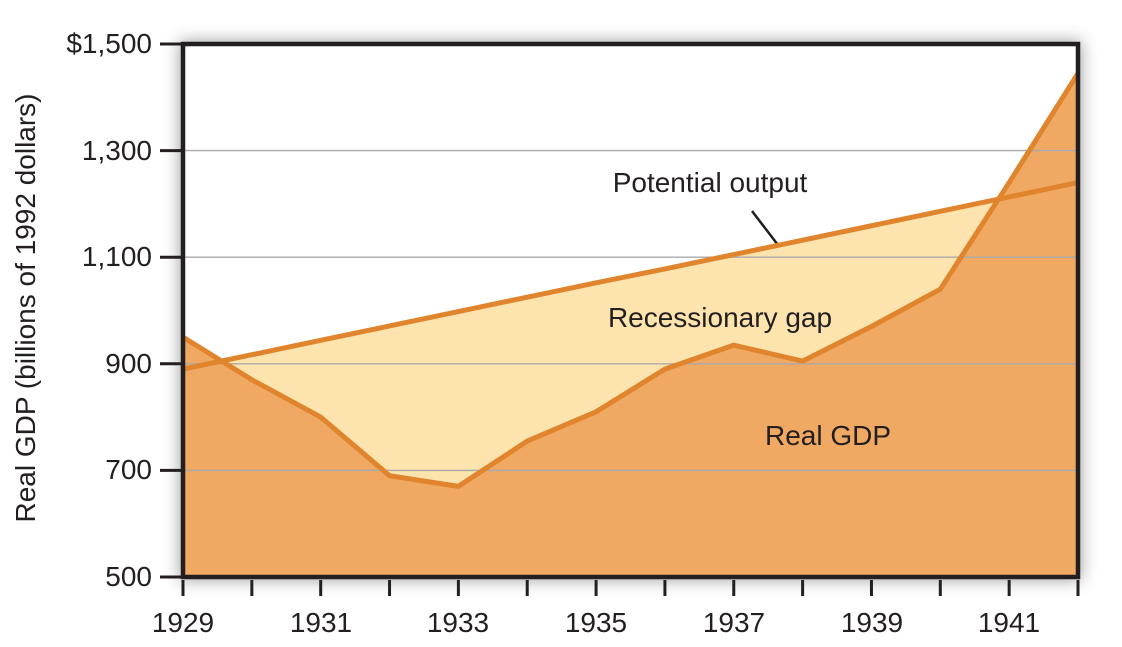 The image size is (1122, 647). What do you see at coordinates (872, 622) in the screenshot?
I see `x-tick-label-1939: 1939` at bounding box center [872, 622].